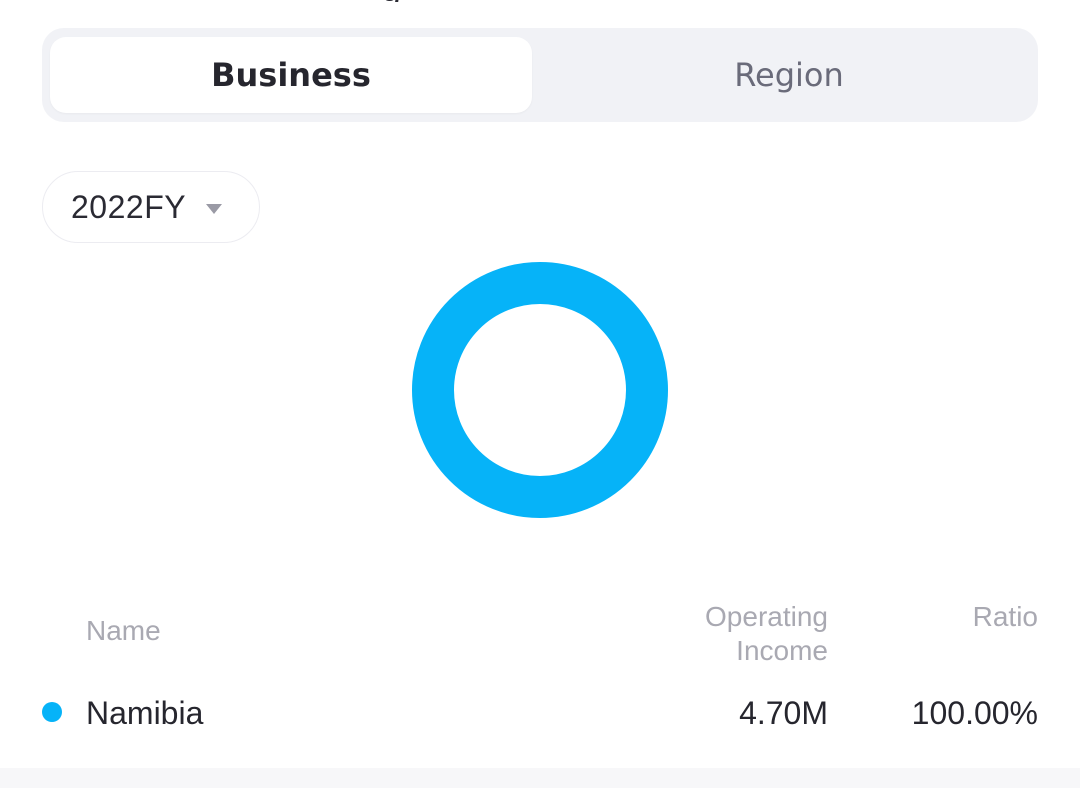 The height and width of the screenshot is (788, 1080). What do you see at coordinates (145, 713) in the screenshot?
I see `row-name: Namibia` at bounding box center [145, 713].